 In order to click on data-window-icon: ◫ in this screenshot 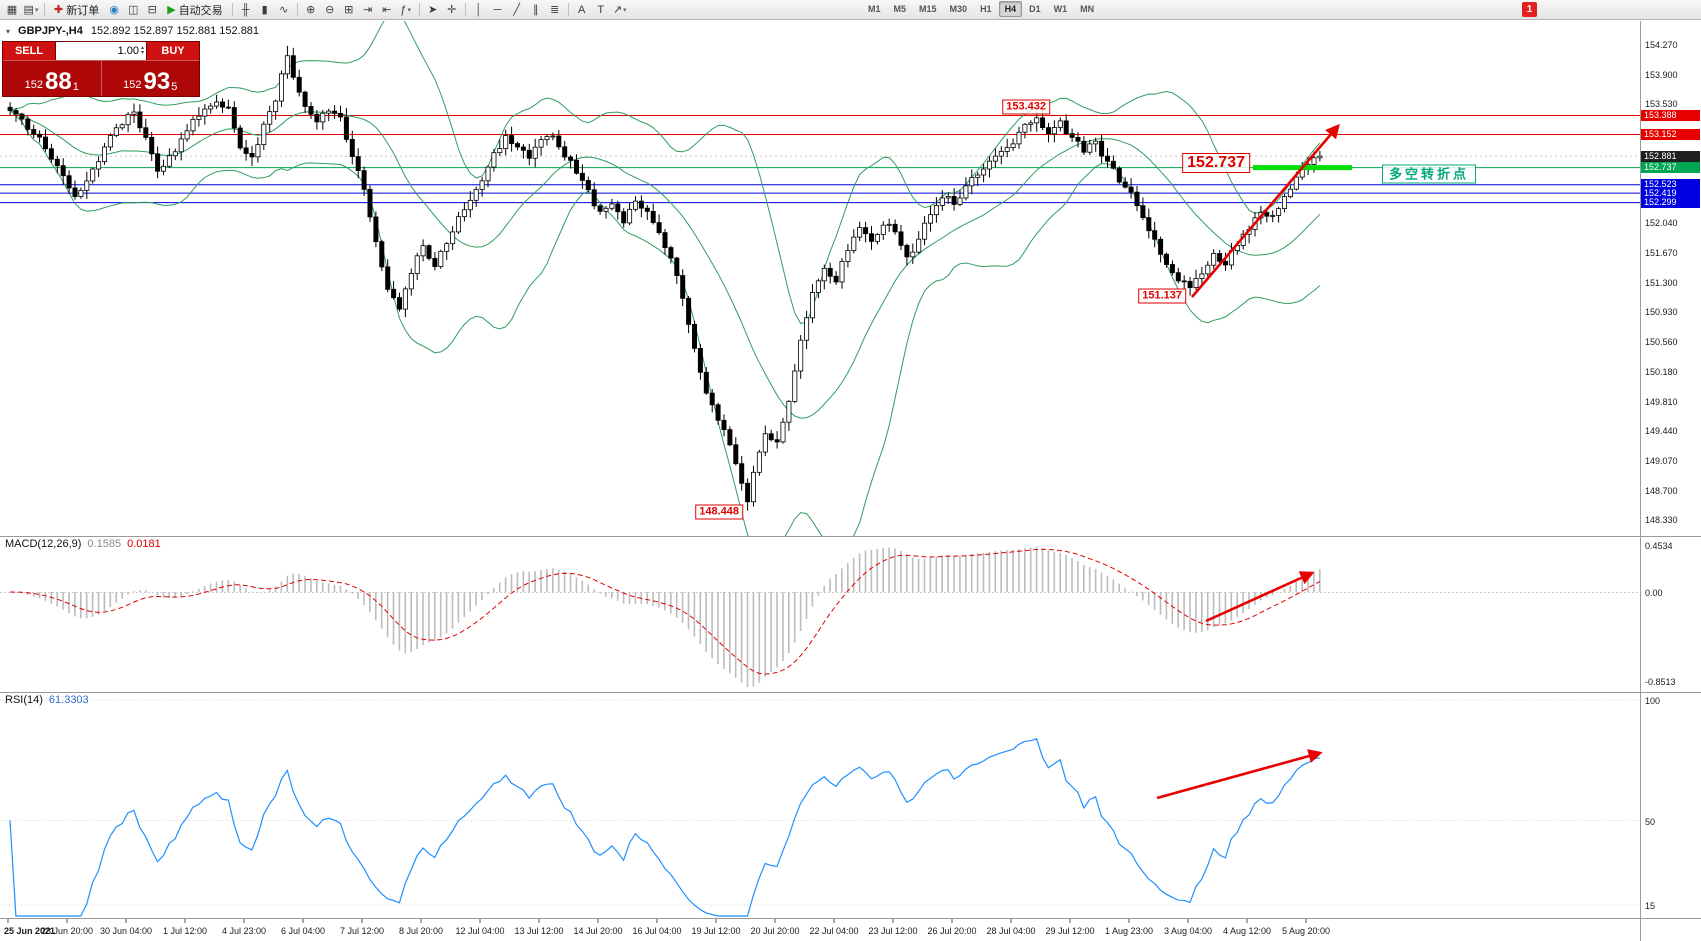, I will do `click(133, 10)`.